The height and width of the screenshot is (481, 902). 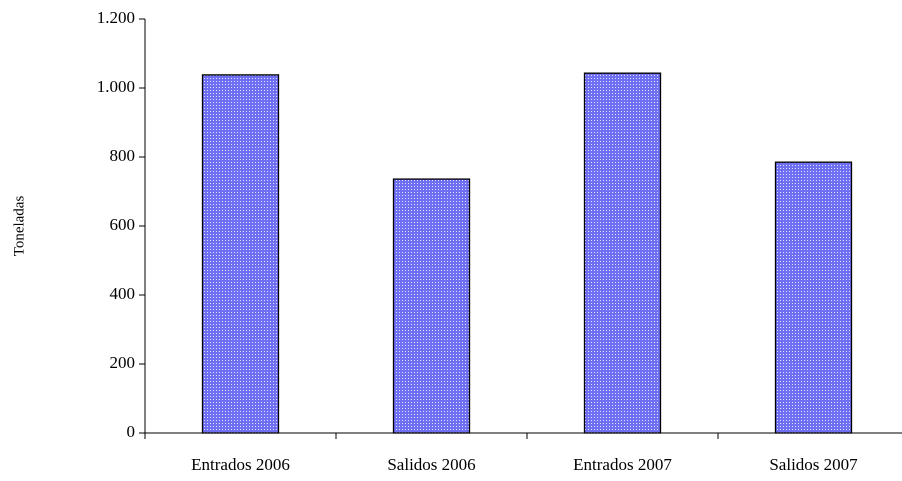 What do you see at coordinates (116, 17) in the screenshot?
I see `y-tick-label: 1.200` at bounding box center [116, 17].